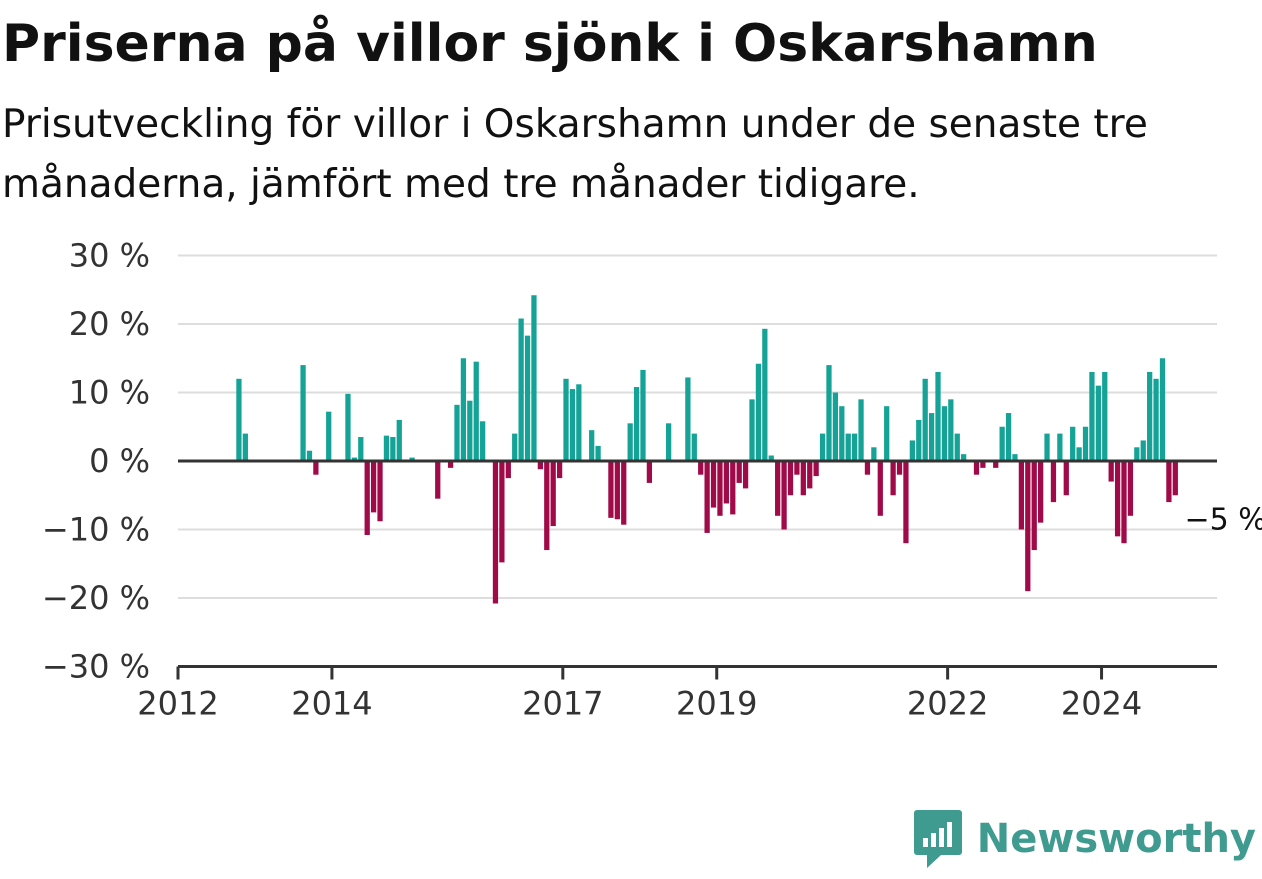 The height and width of the screenshot is (879, 1262). What do you see at coordinates (96, 598) in the screenshot?
I see `y-tick-label: −20 %` at bounding box center [96, 598].